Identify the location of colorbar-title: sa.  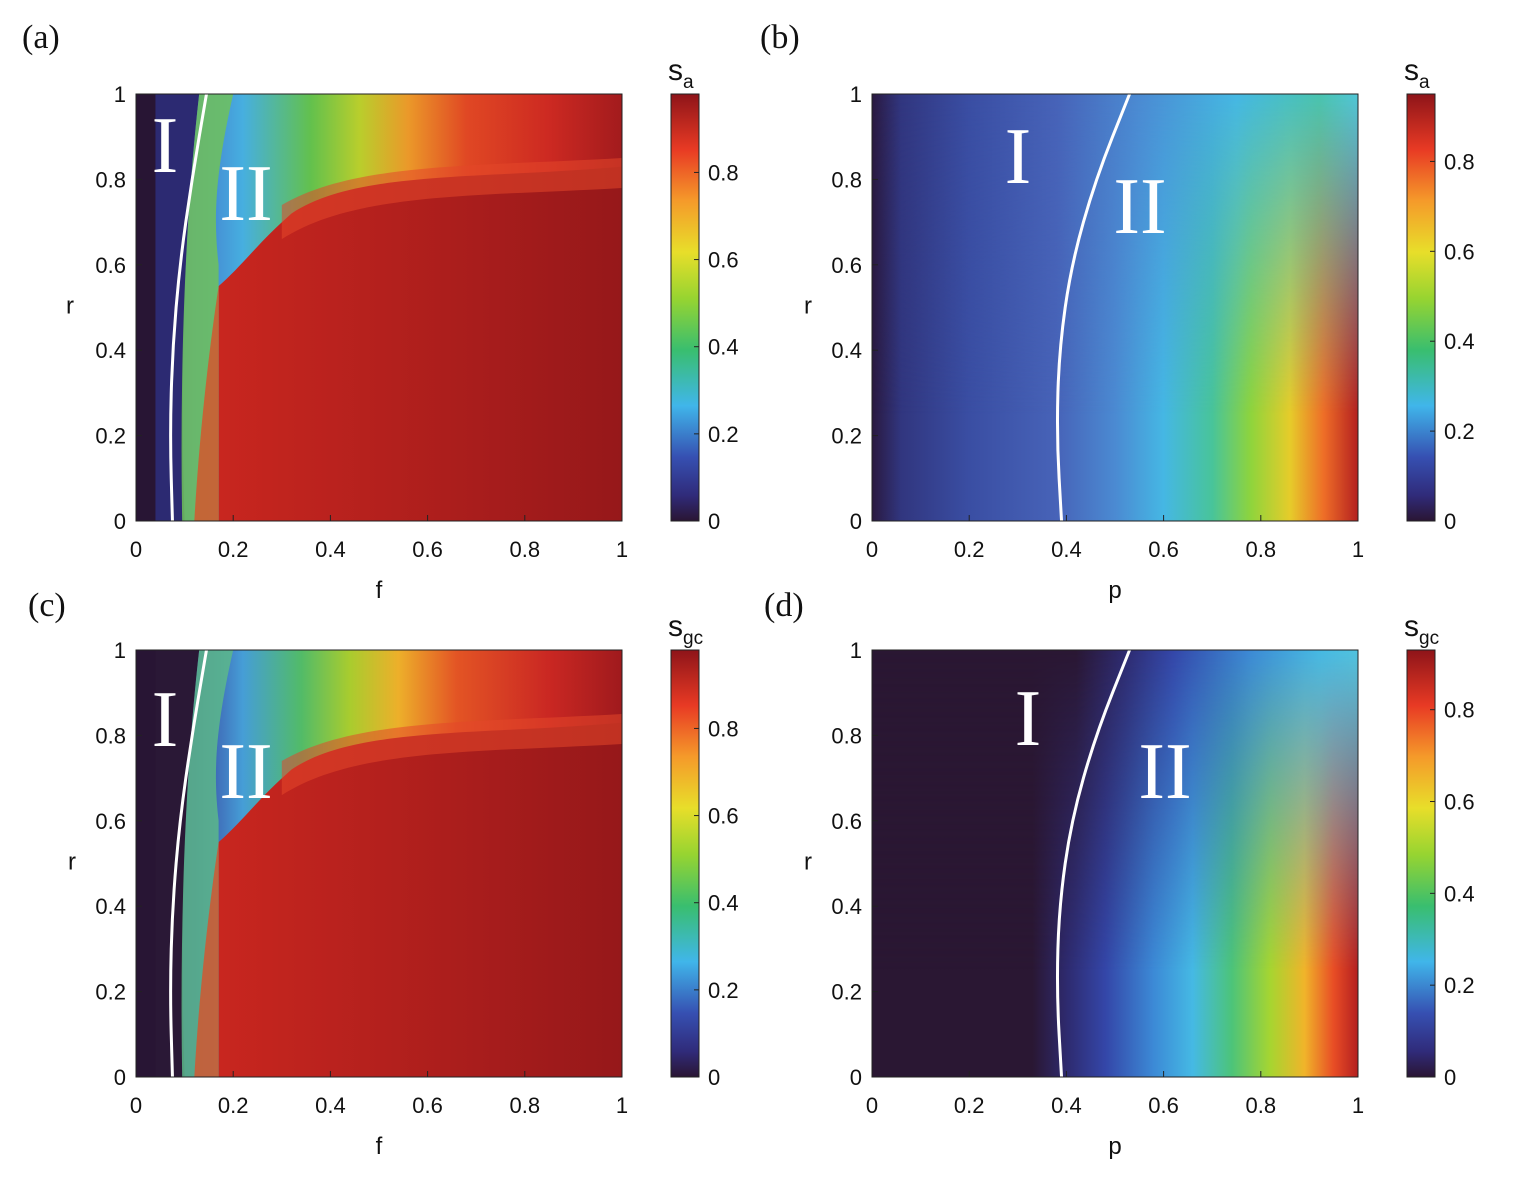
(1417, 73).